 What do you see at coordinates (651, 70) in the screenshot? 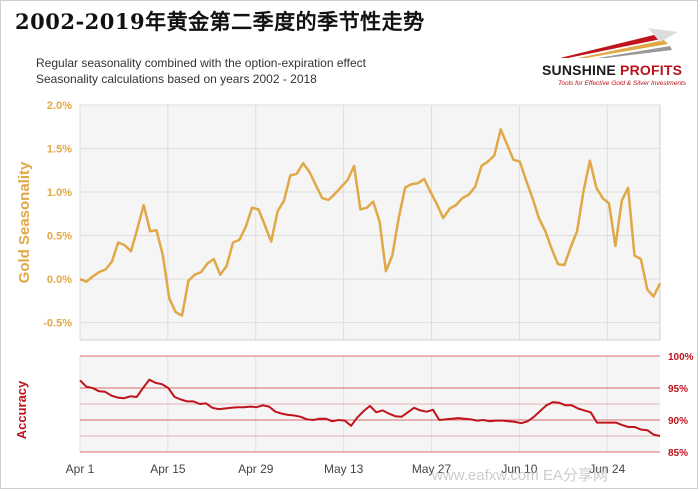
I see `logo-name-part-2: PROFITS` at bounding box center [651, 70].